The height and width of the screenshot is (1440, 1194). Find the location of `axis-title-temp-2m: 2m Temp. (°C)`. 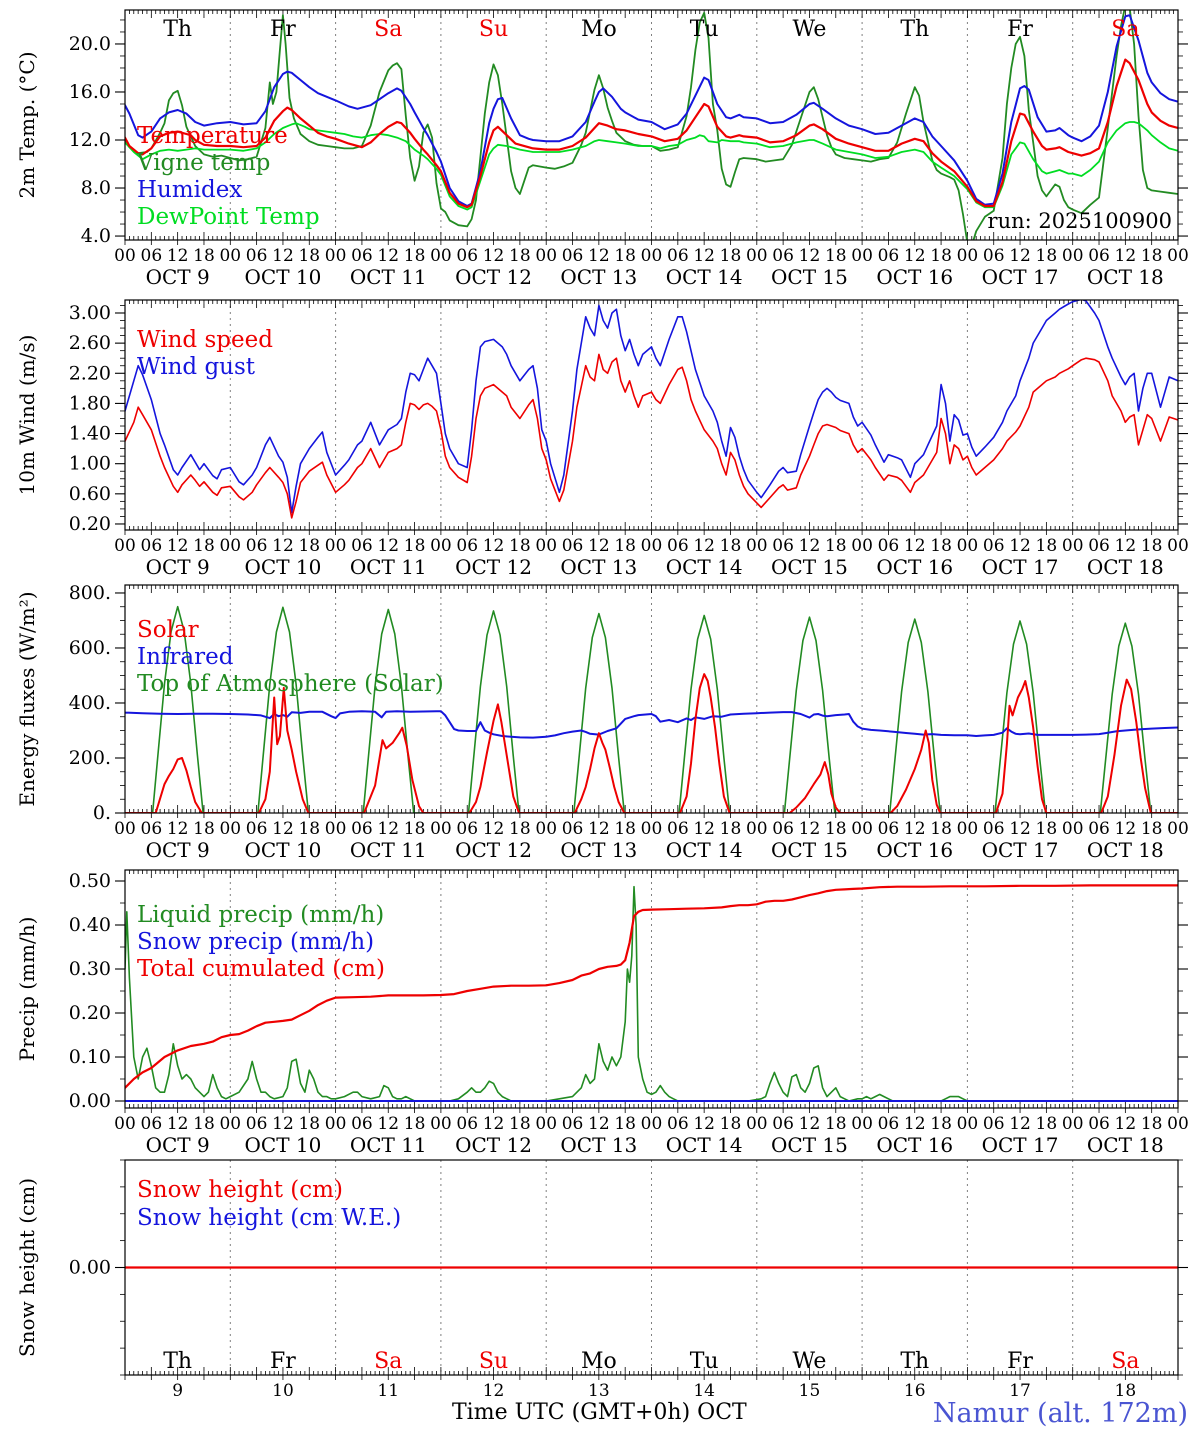

axis-title-temp-2m: 2m Temp. (°C) is located at coordinates (27, 124).